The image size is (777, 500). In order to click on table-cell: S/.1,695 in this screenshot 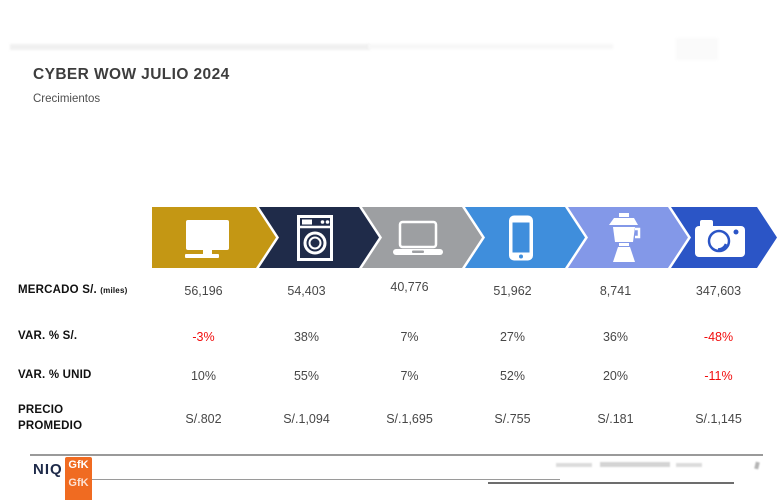, I will do `click(409, 418)`.